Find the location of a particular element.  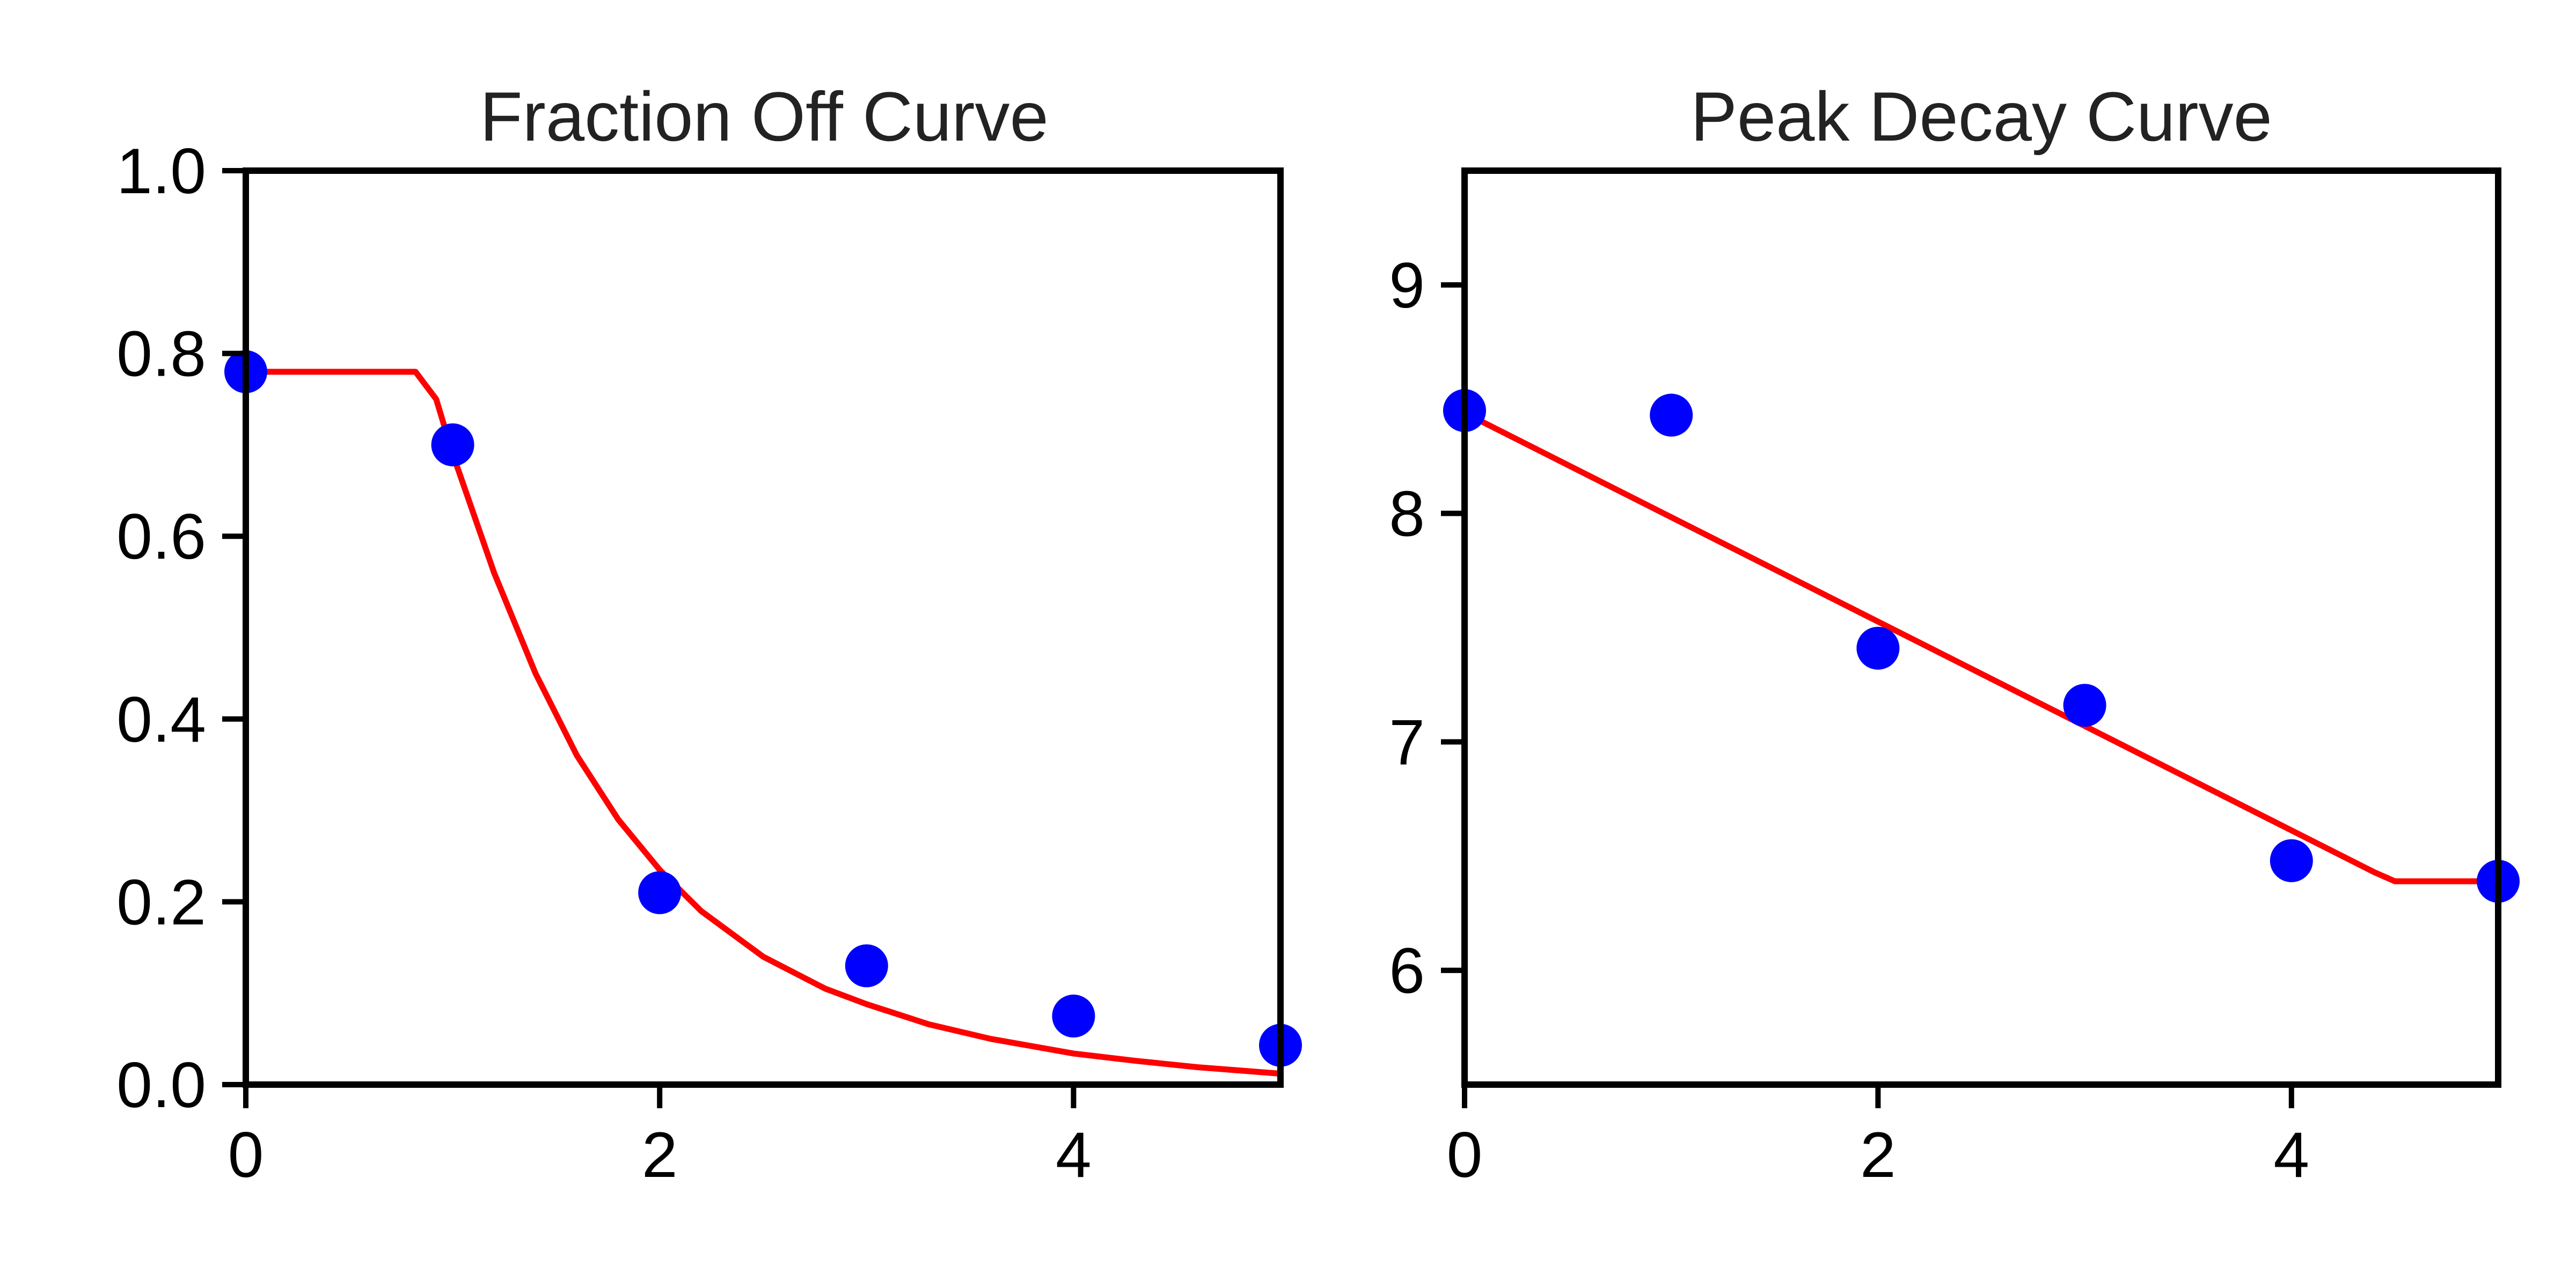

y-tick-label: 0.0 is located at coordinates (161, 1085).